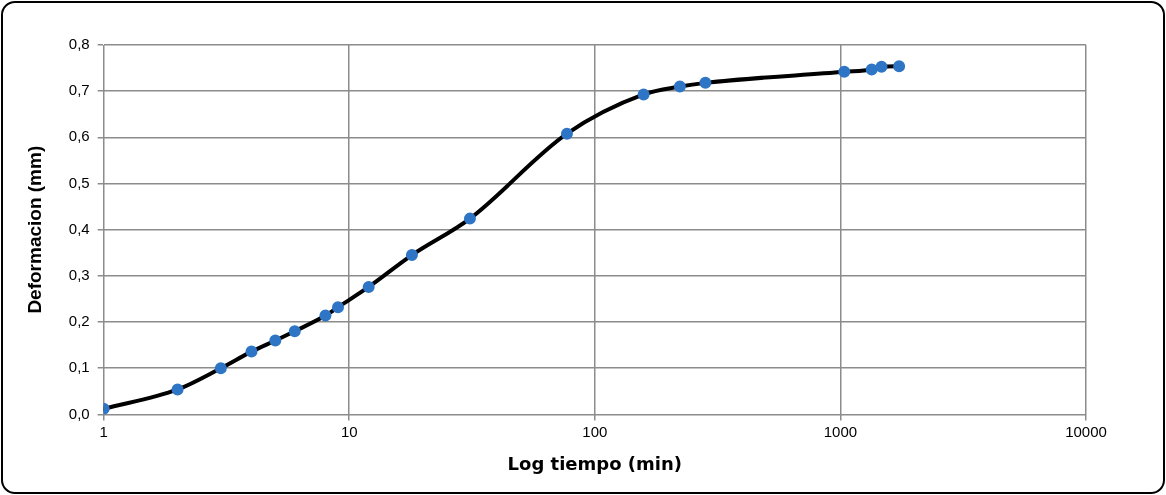  What do you see at coordinates (349, 431) in the screenshot?
I see `x-tick-label: 10` at bounding box center [349, 431].